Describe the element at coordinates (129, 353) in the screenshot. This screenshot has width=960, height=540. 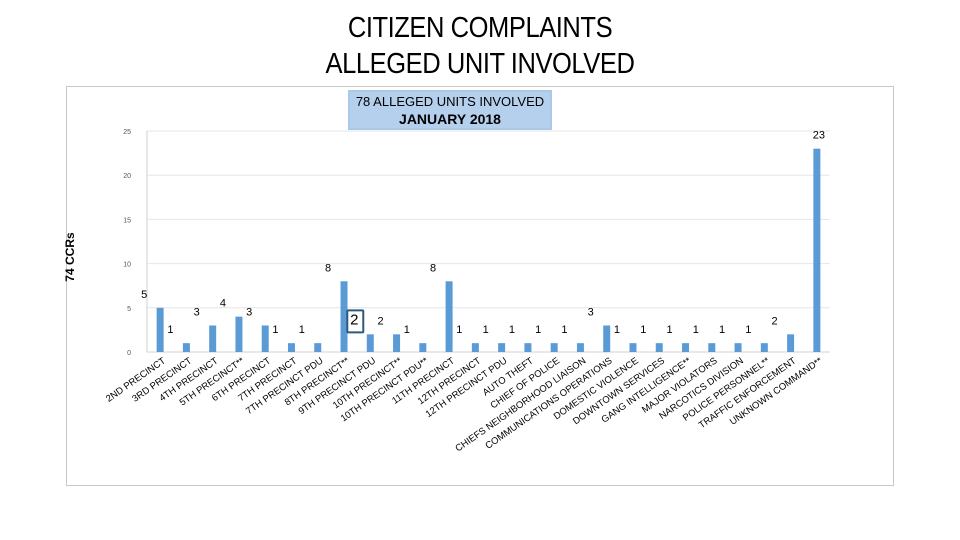
I see `y-tick-label: 0` at that location.